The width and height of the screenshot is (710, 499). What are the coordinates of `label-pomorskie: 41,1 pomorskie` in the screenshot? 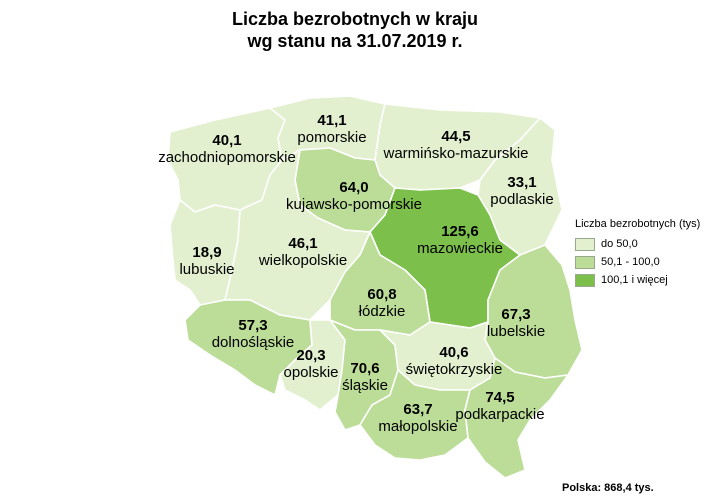 It's located at (331, 129).